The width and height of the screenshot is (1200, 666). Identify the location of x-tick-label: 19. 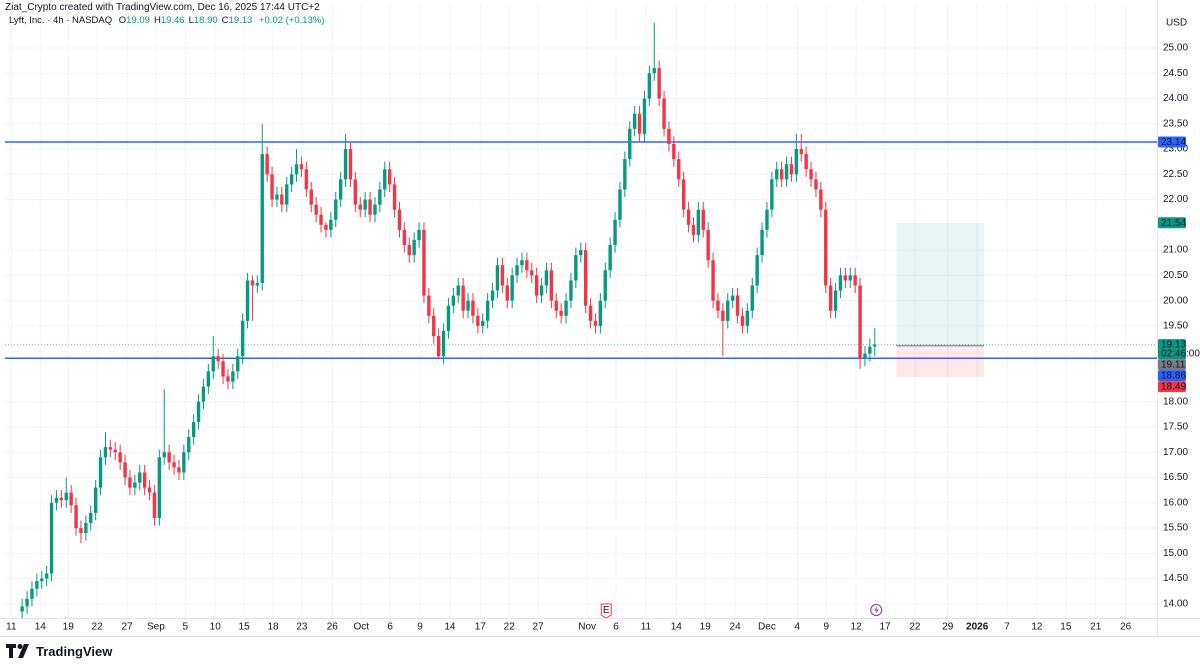
(706, 627).